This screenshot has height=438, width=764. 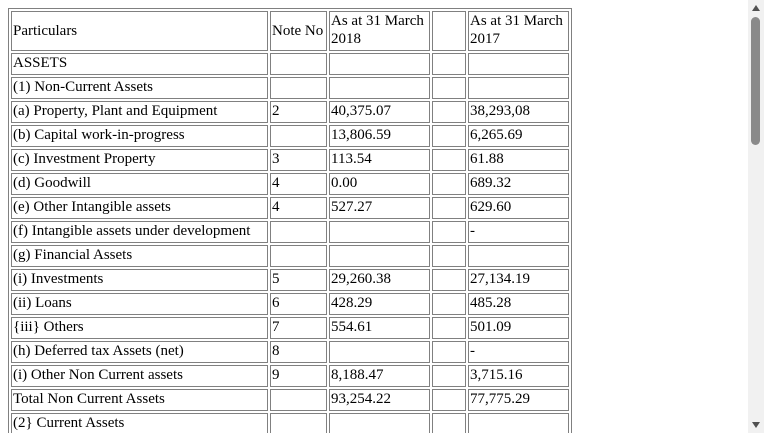 I want to click on cell-value-2018: 554.61, so click(x=379, y=328).